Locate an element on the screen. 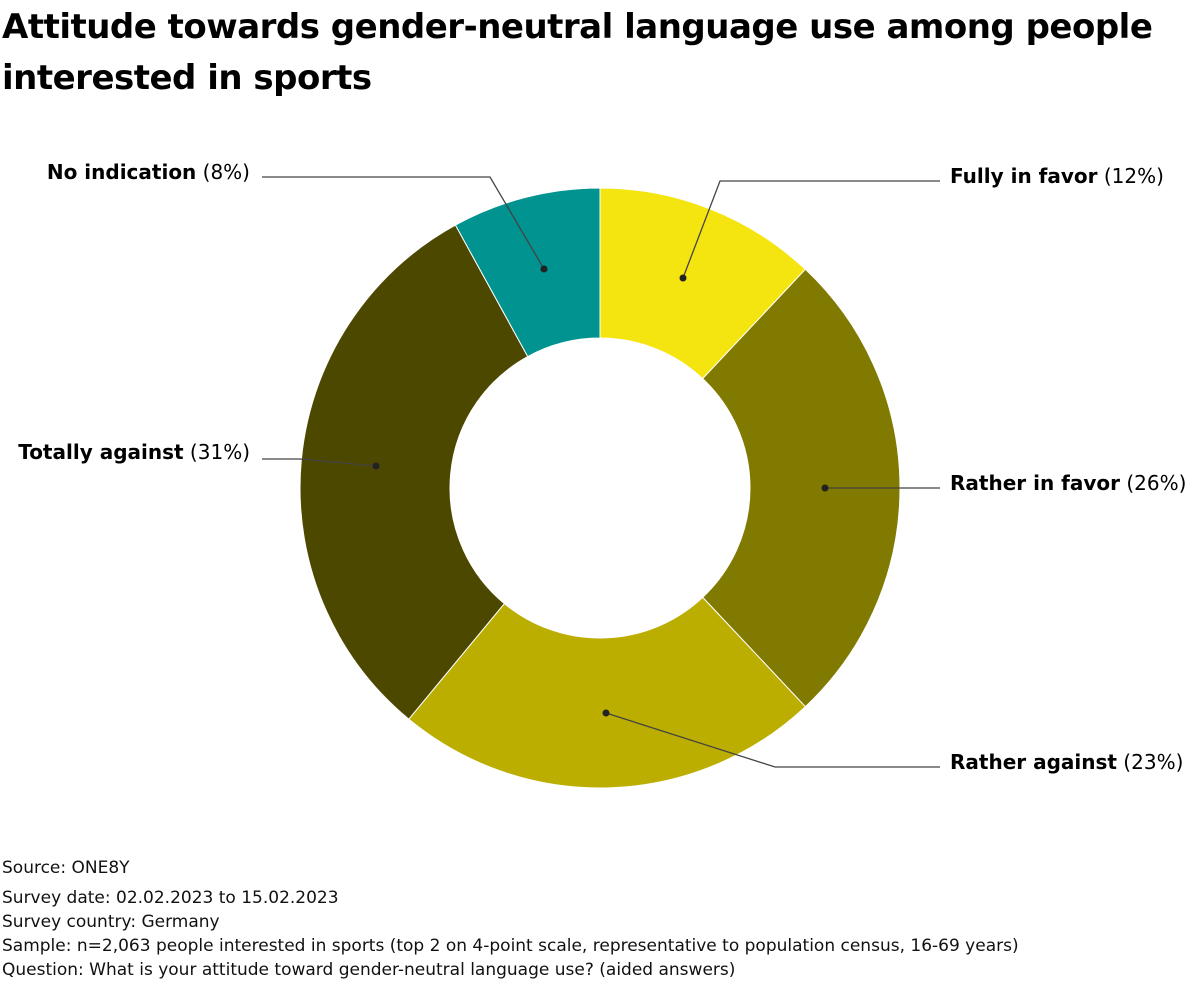  leader-dot-fully-in-favor is located at coordinates (683, 278).